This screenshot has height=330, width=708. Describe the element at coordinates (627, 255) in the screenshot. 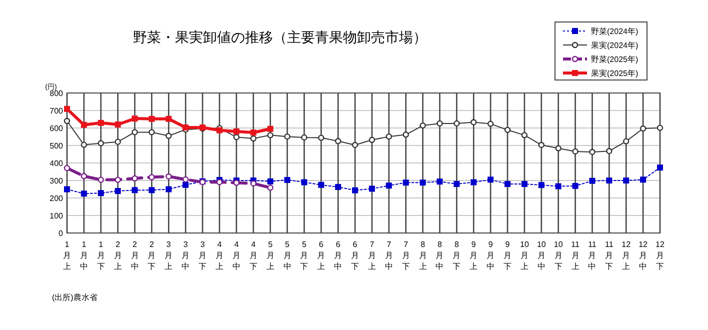

I see `x-tick-label: 12月上` at that location.